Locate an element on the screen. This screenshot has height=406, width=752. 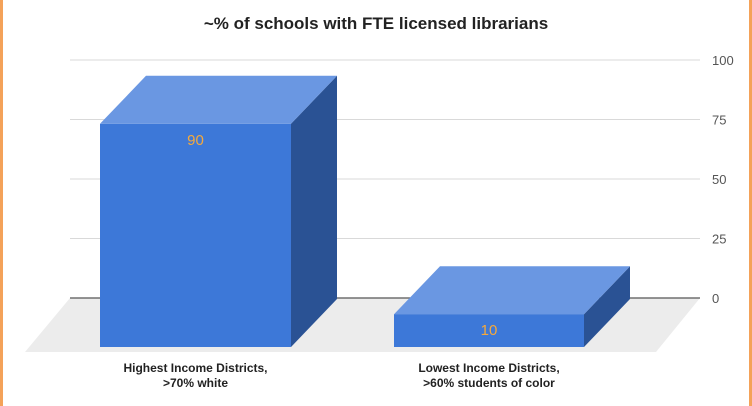
y-tick-label: 25 is located at coordinates (719, 239).